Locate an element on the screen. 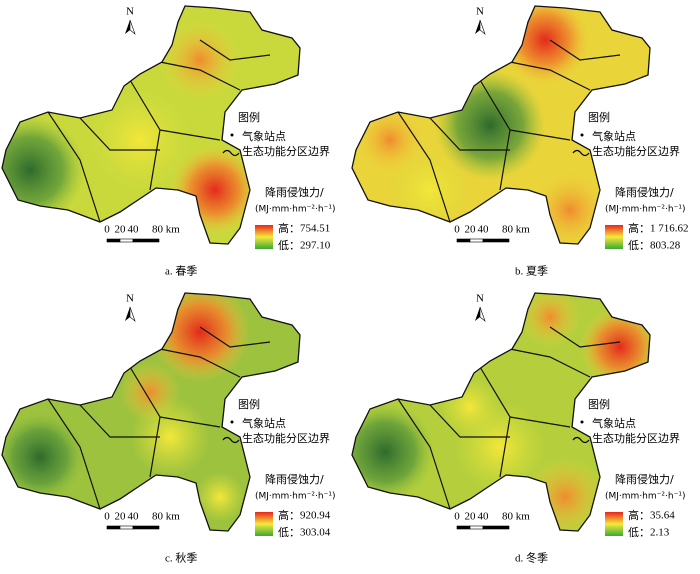 This screenshot has height=574, width=700. high-value: 920.94 is located at coordinates (315, 516).